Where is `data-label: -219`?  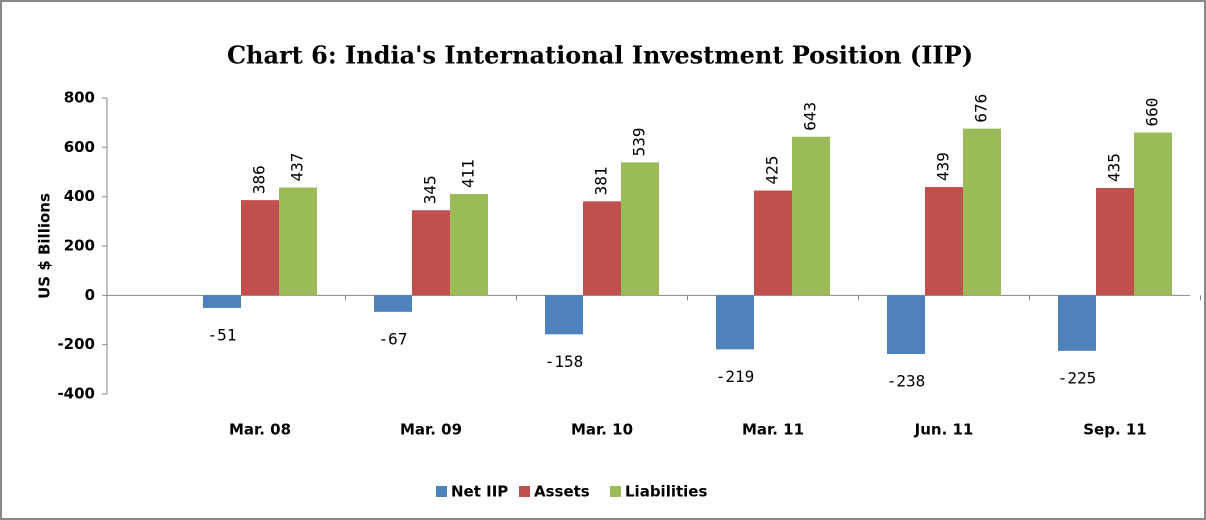 data-label: -219 is located at coordinates (735, 376).